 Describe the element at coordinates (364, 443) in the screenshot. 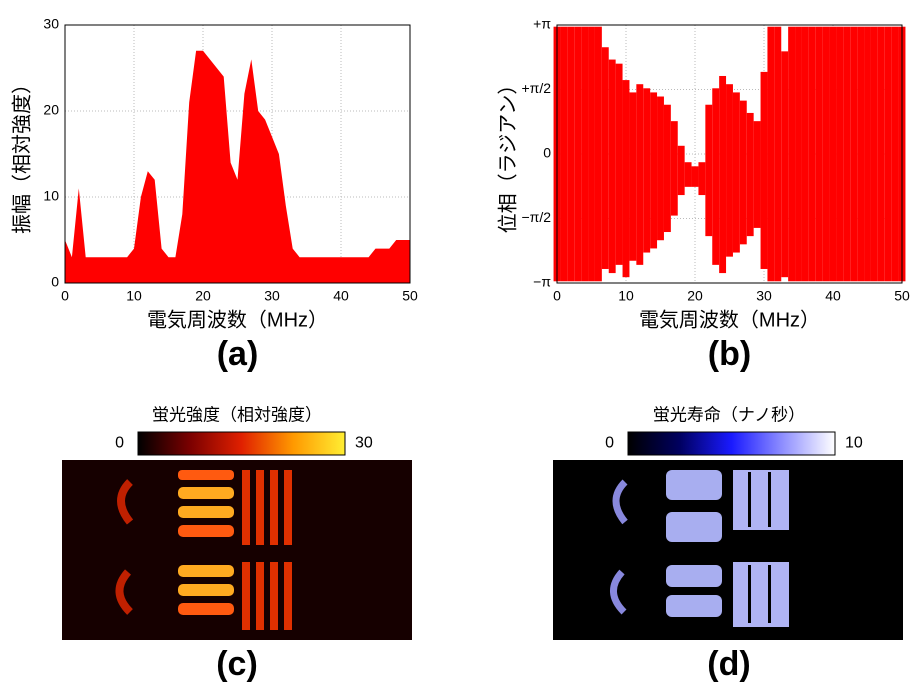

I see `colorbar-tick-label: 30` at that location.